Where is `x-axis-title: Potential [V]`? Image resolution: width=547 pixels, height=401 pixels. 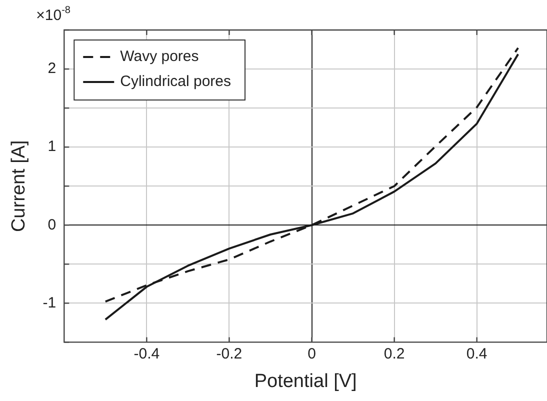
x-axis-title: Potential [V] is located at coordinates (305, 381).